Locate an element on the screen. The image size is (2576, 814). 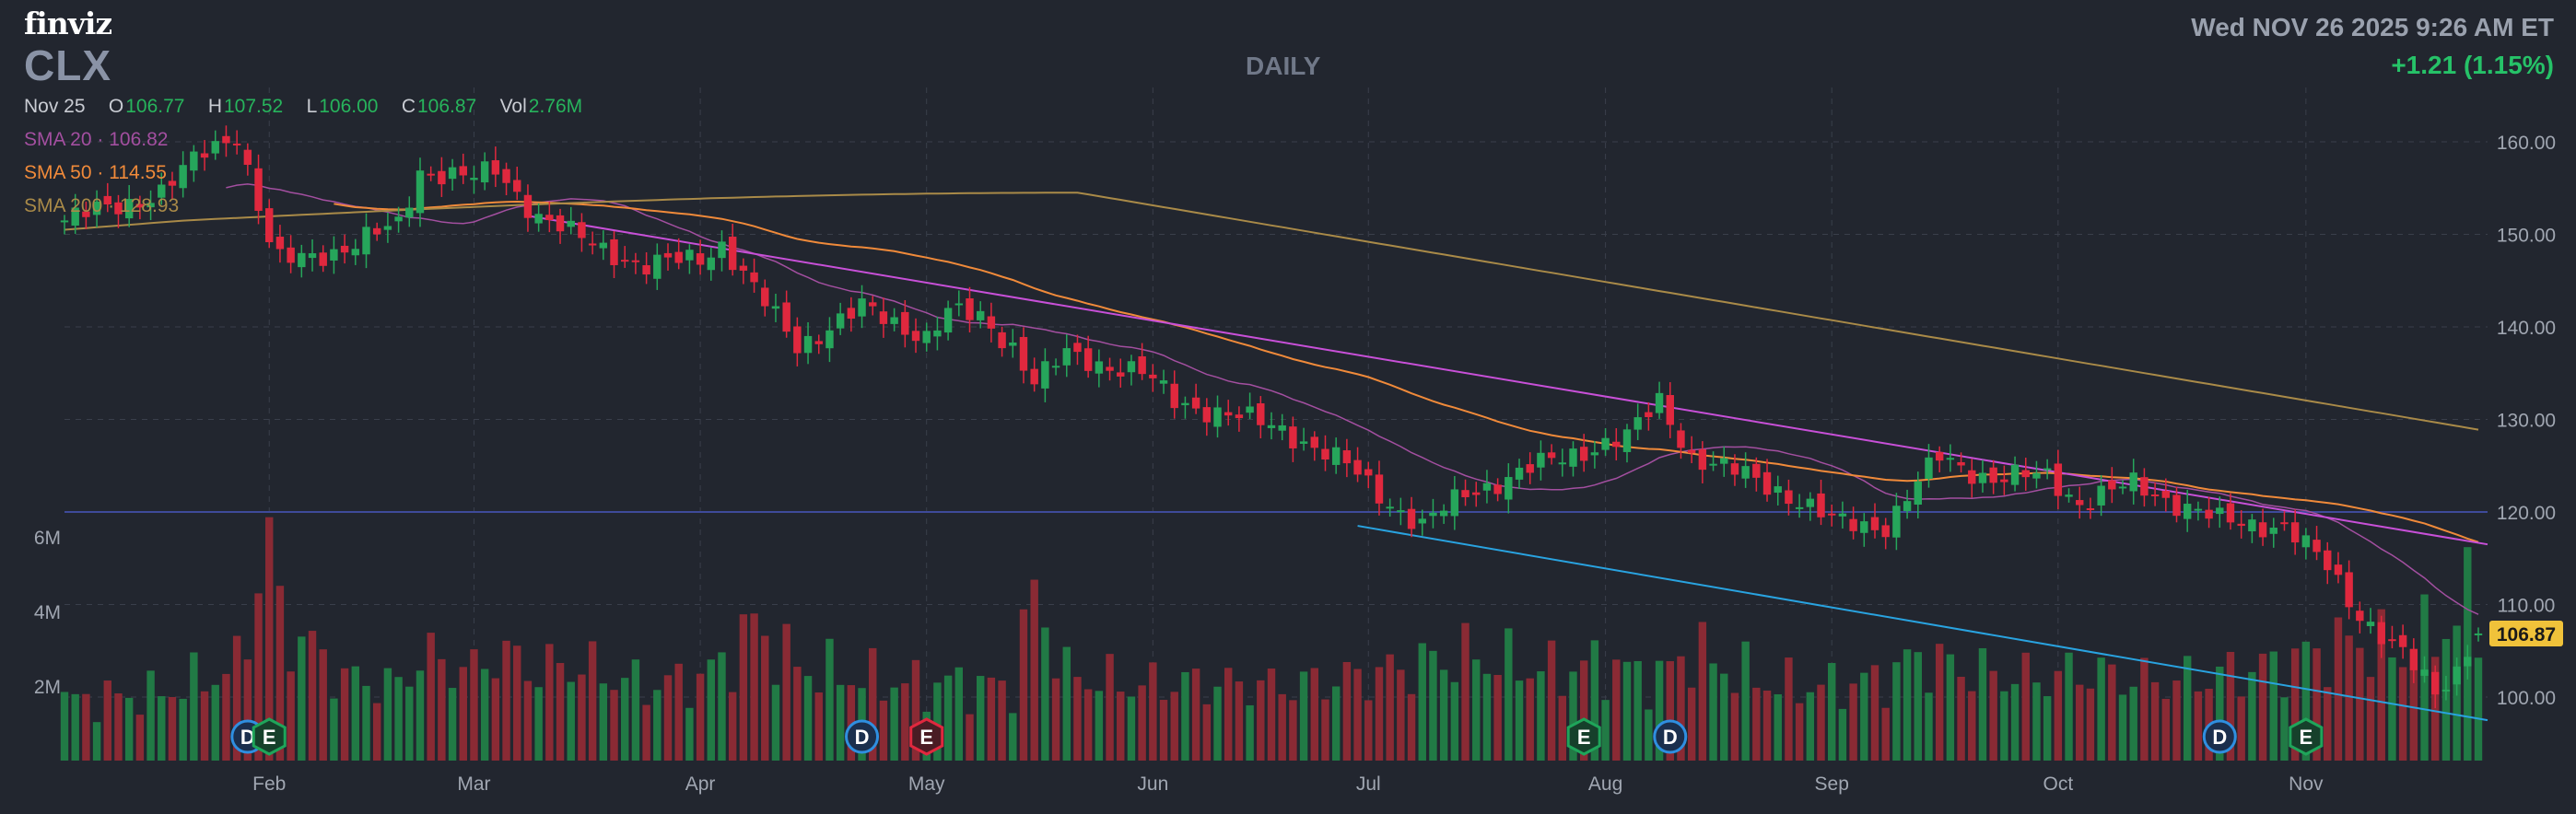
event-label: D is located at coordinates (2219, 737).